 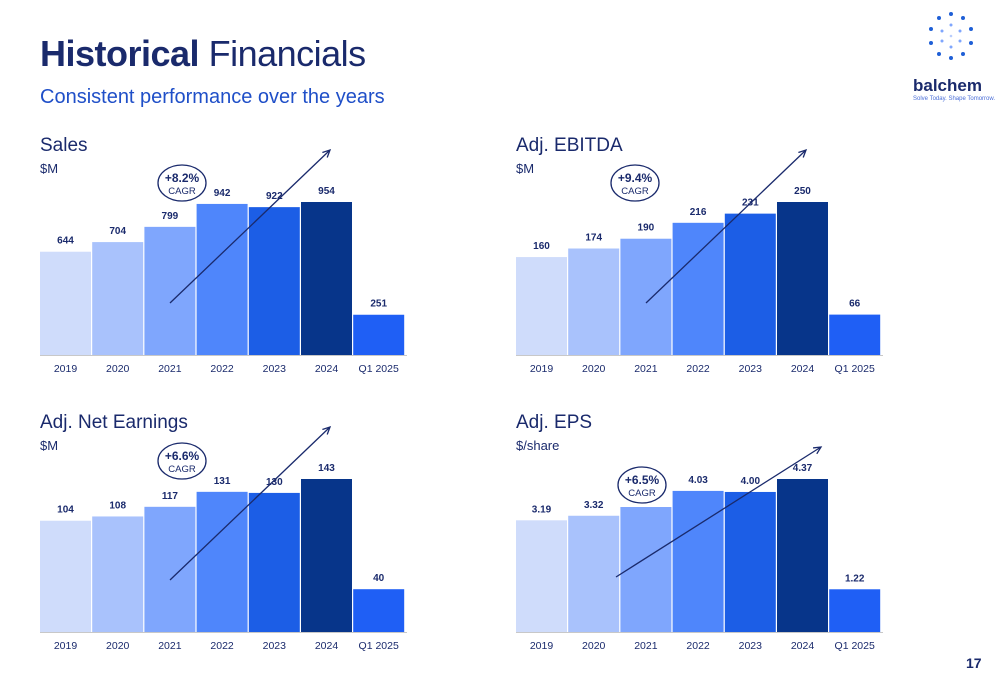 What do you see at coordinates (698, 212) in the screenshot?
I see `data-label: 216` at bounding box center [698, 212].